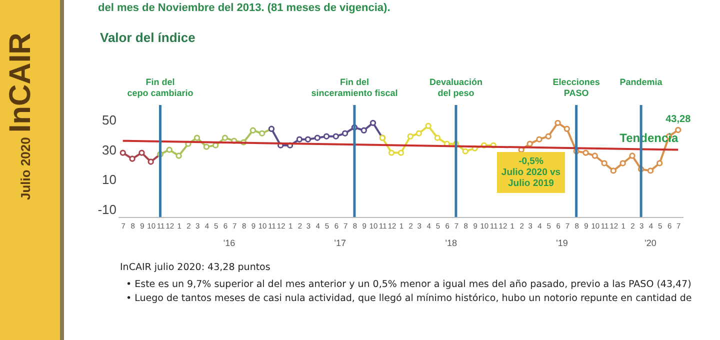 The image size is (720, 340). What do you see at coordinates (340, 243) in the screenshot?
I see `x2-tick-label: '17` at bounding box center [340, 243].